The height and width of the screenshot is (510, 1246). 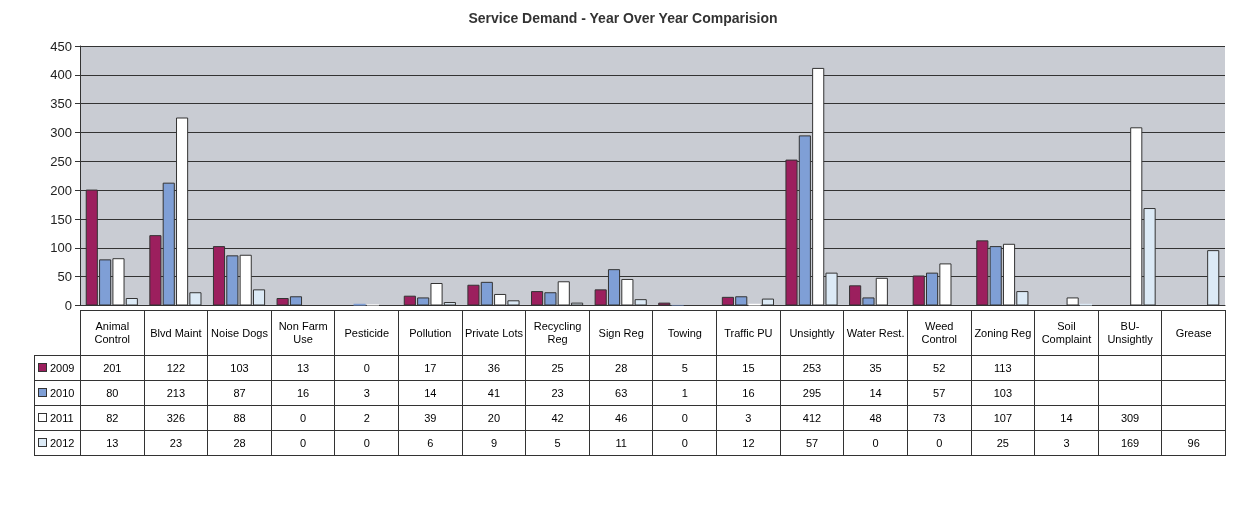 I want to click on x-tick-label: Non Farm Use, so click(x=303, y=333).